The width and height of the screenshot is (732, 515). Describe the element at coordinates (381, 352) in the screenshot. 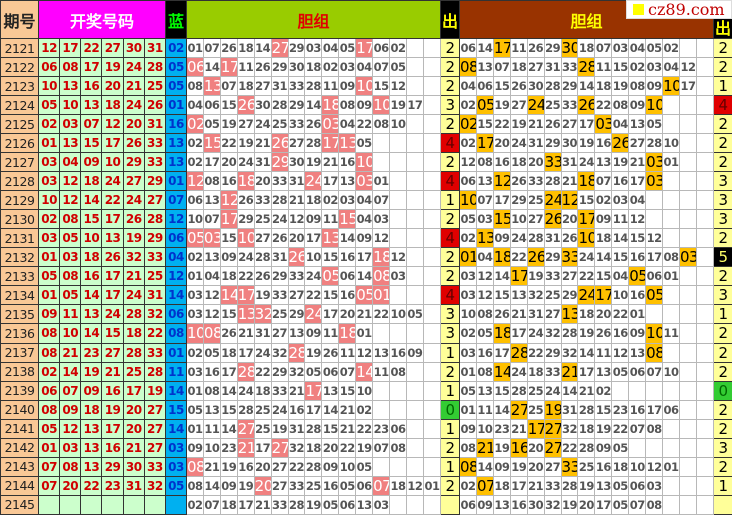

I see `group1-cell: 13` at that location.